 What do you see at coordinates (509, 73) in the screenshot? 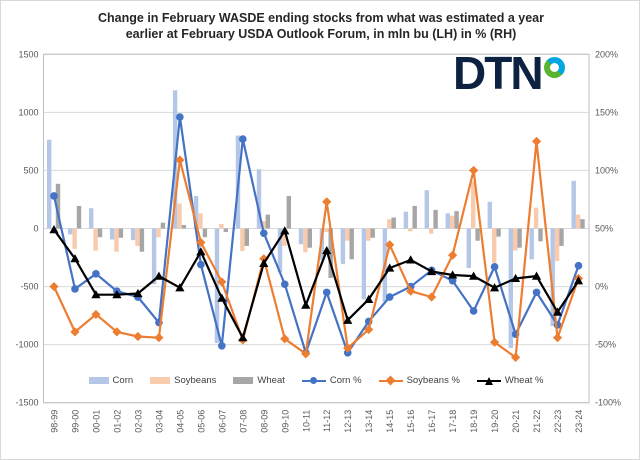
I see `dtn-logo: DTN` at bounding box center [509, 73].